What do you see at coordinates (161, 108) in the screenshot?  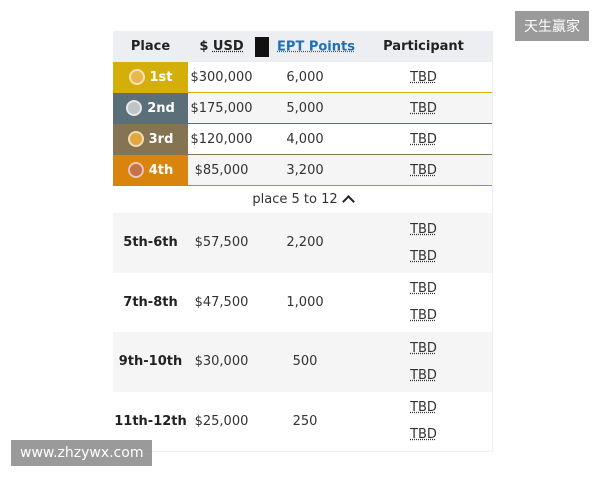 I see `place-label: 2nd` at bounding box center [161, 108].